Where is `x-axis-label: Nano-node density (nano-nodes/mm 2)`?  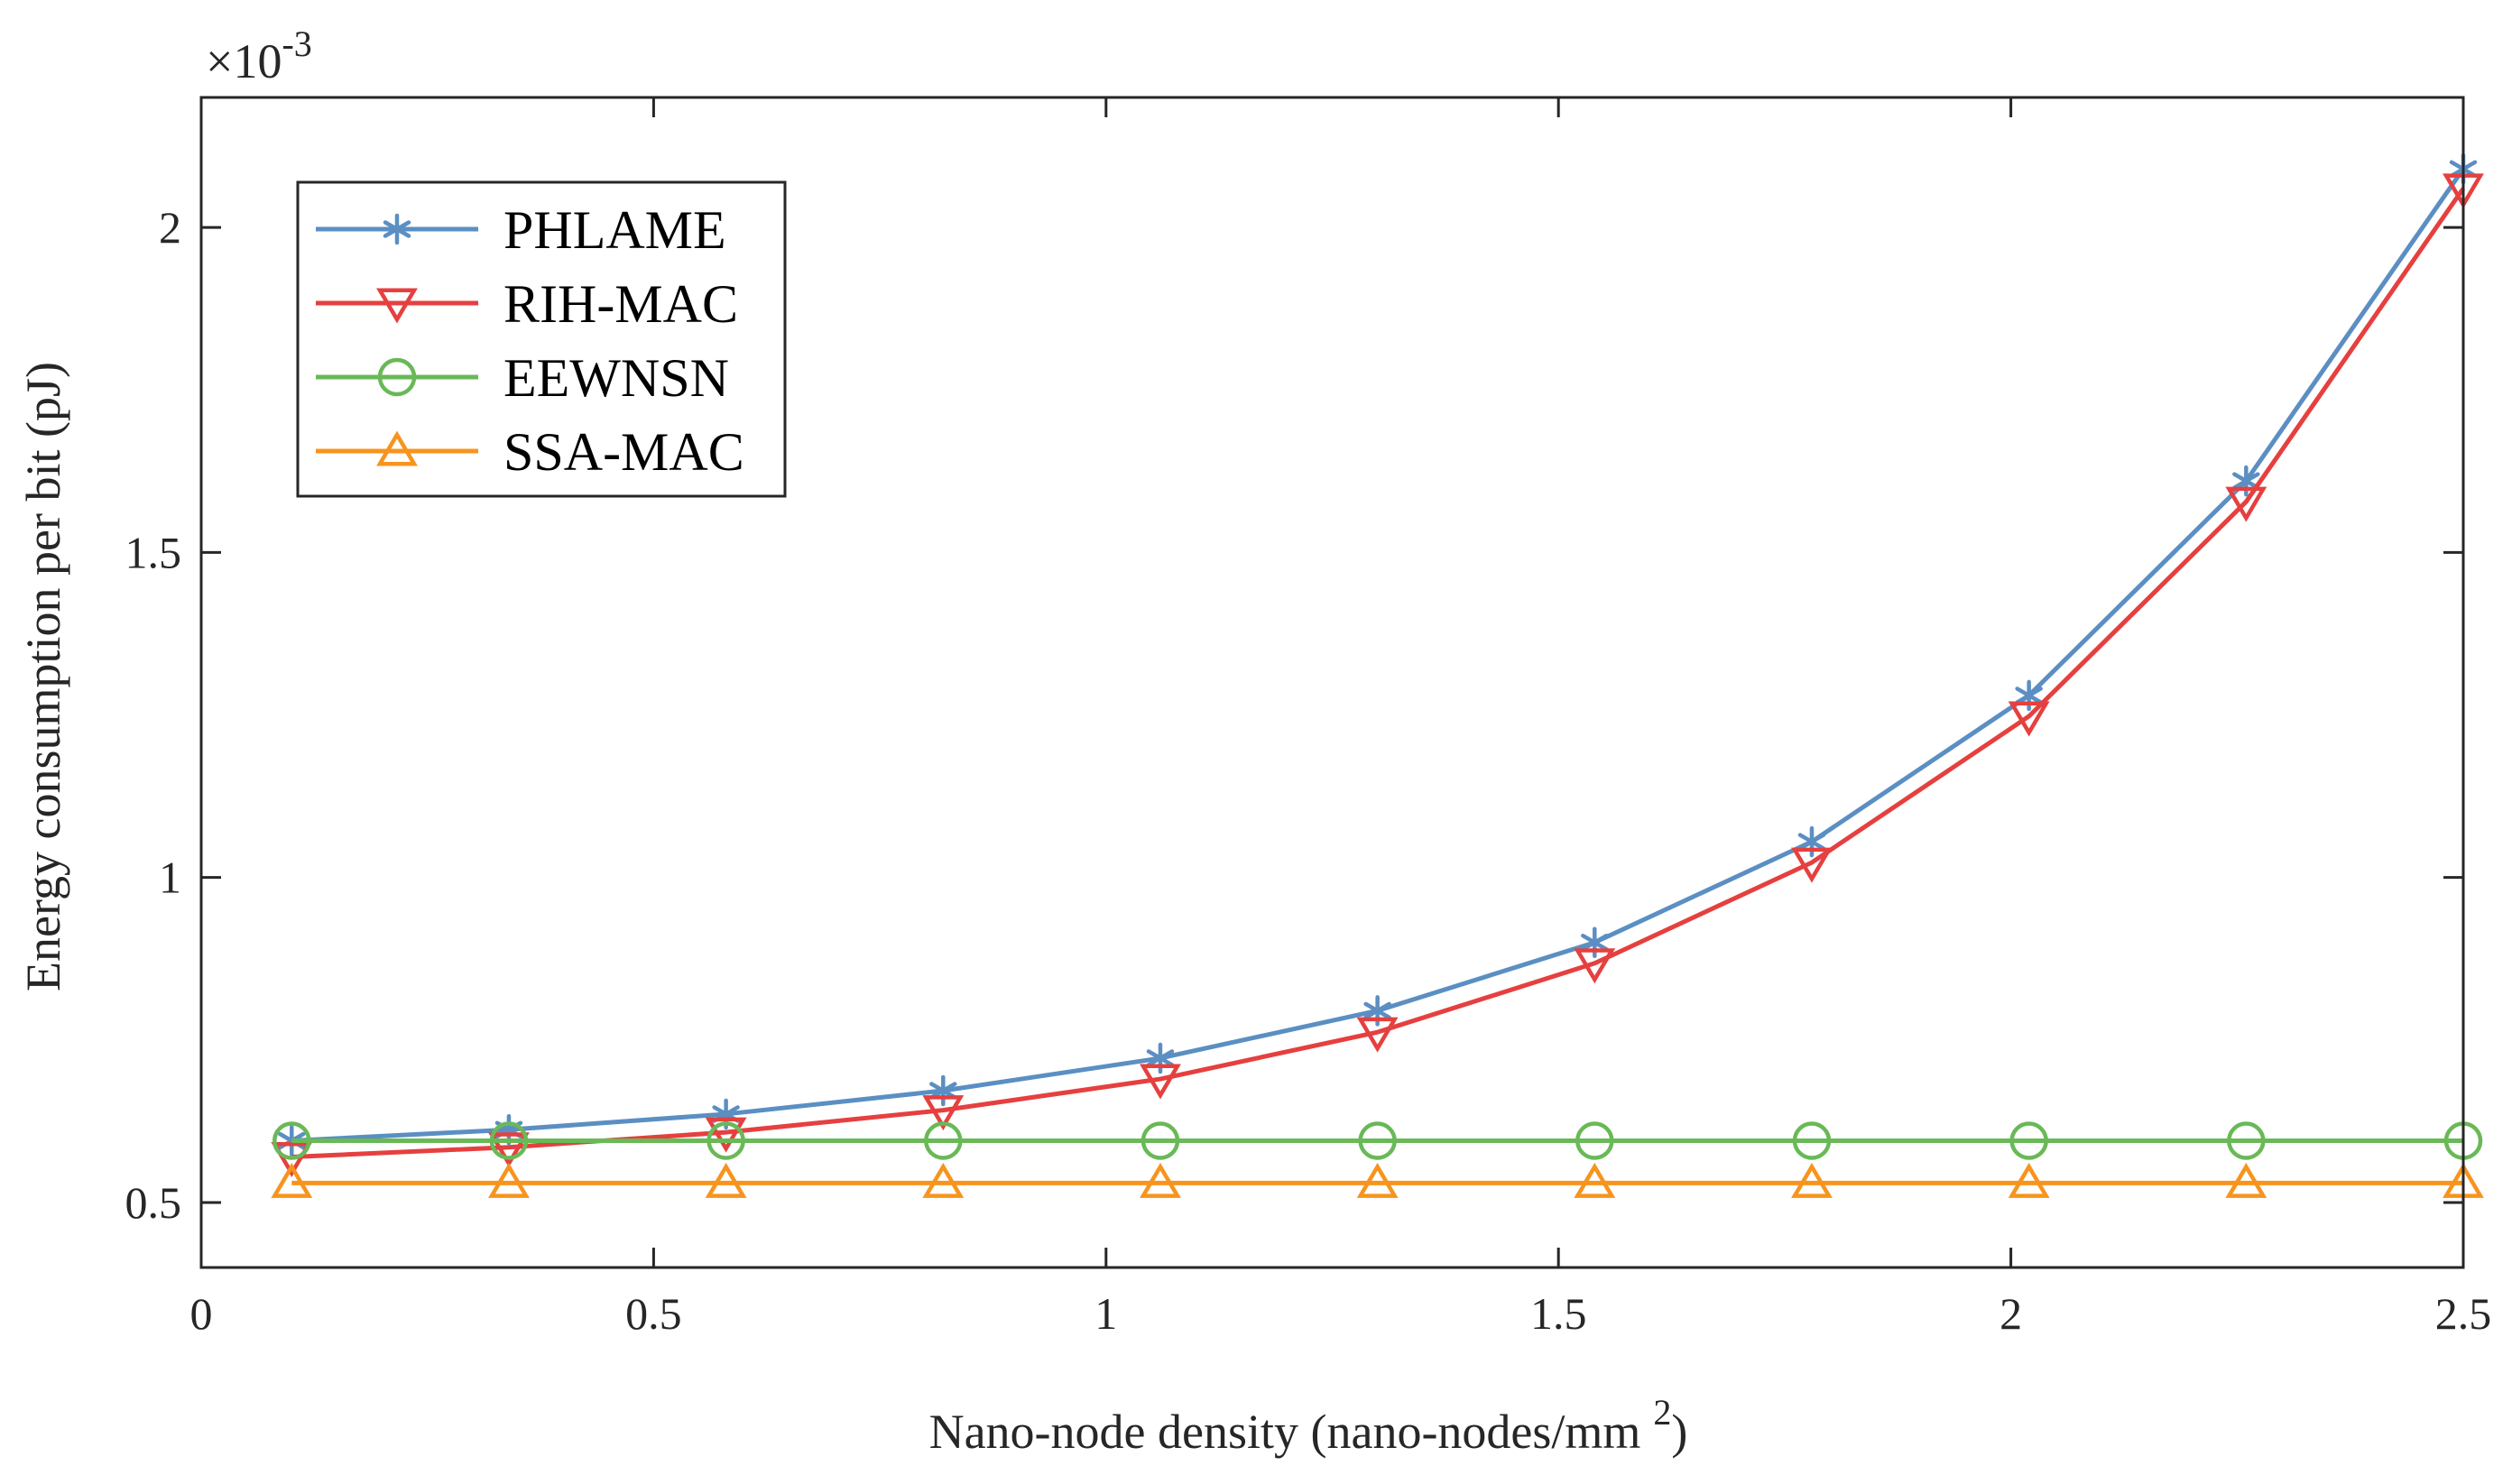
x-axis-label: Nano-node density (nano-nodes/mm 2) is located at coordinates (1308, 1425).